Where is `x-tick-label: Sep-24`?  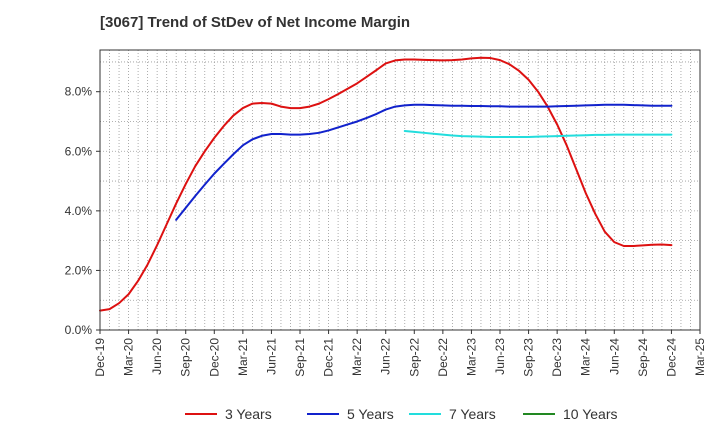 x-tick-label: Sep-24 is located at coordinates (643, 357).